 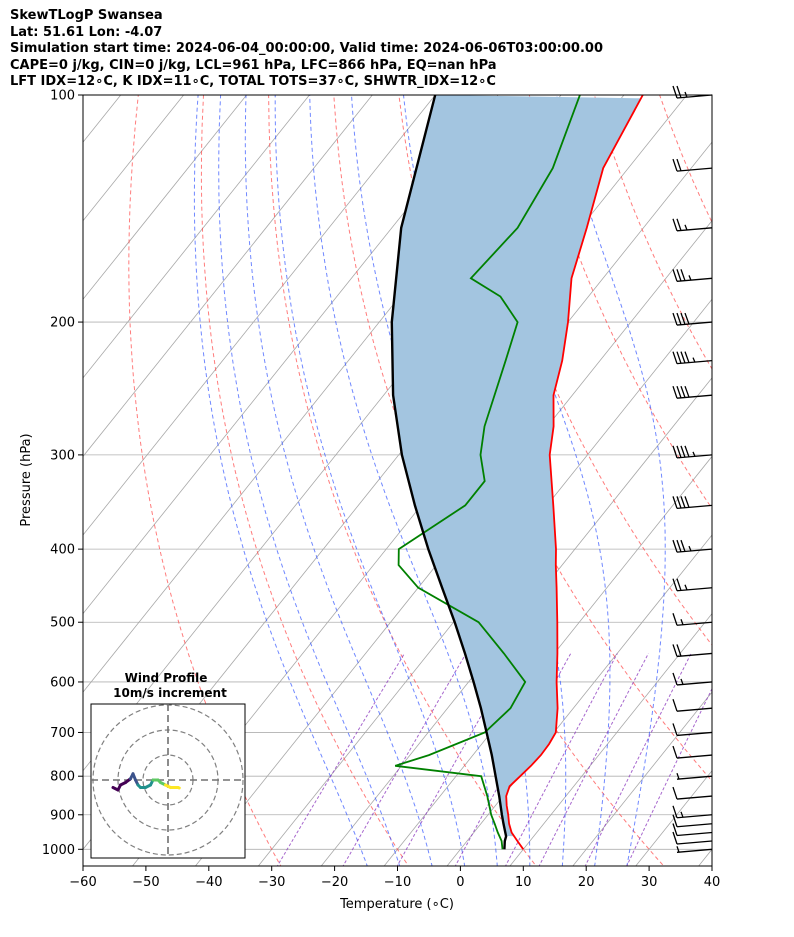 I want to click on y-tick-label: 100, so click(x=62, y=96).